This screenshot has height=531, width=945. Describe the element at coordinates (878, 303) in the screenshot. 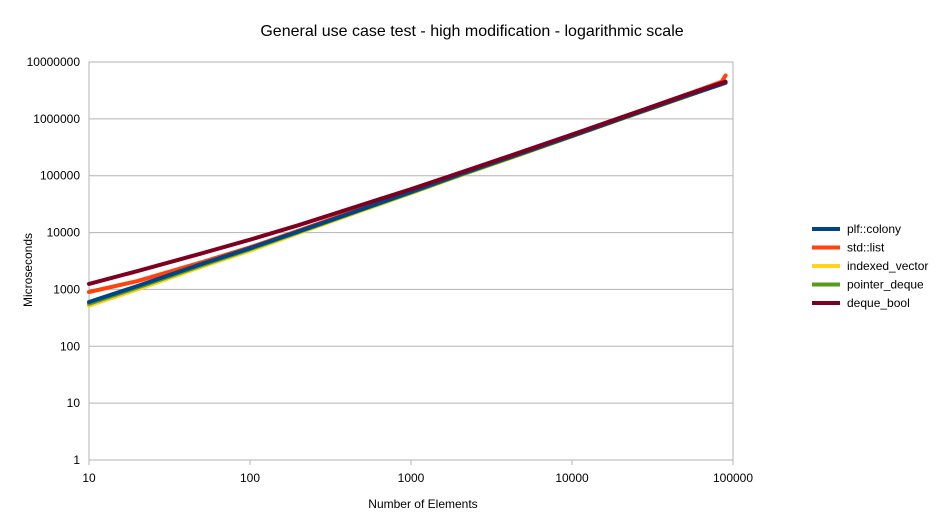

I see `legend-label: deque_bool` at that location.